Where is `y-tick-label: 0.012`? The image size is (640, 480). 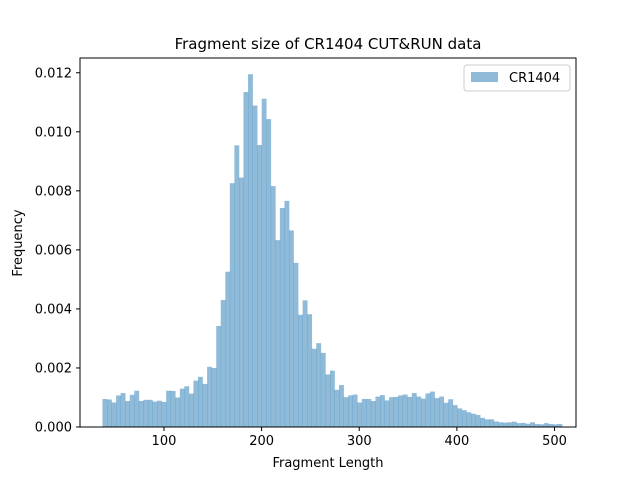
y-tick-label: 0.012 is located at coordinates (53, 73).